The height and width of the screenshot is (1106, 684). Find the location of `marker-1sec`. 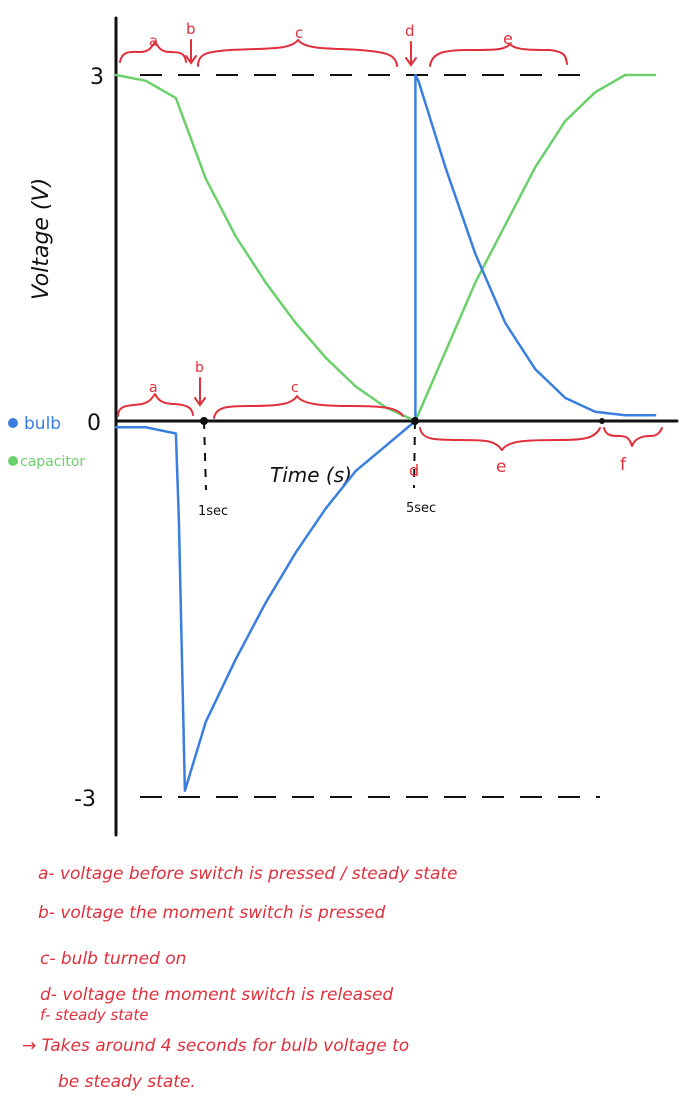

marker-1sec is located at coordinates (205, 455).